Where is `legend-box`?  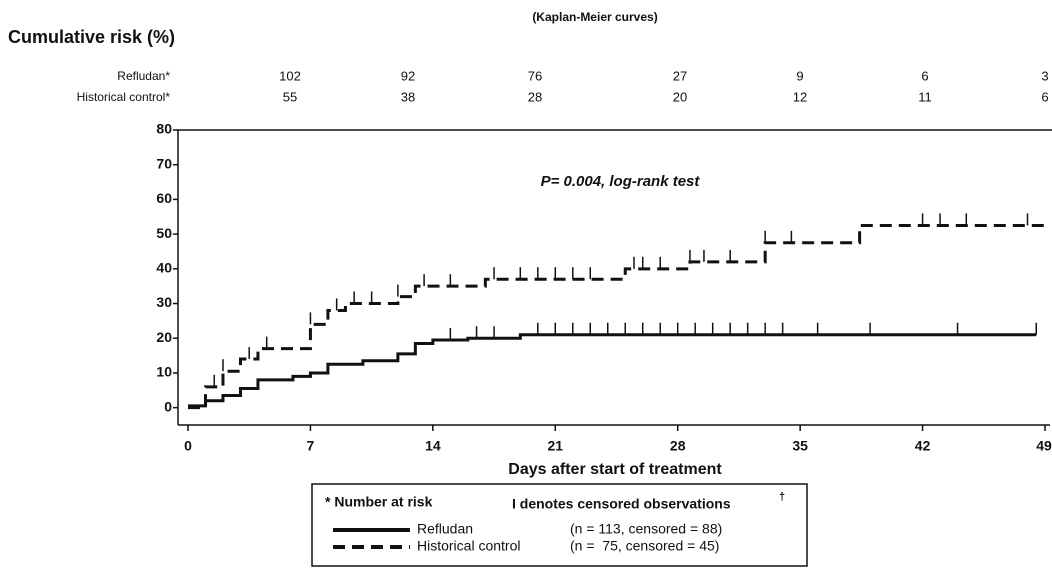 legend-box is located at coordinates (559, 525).